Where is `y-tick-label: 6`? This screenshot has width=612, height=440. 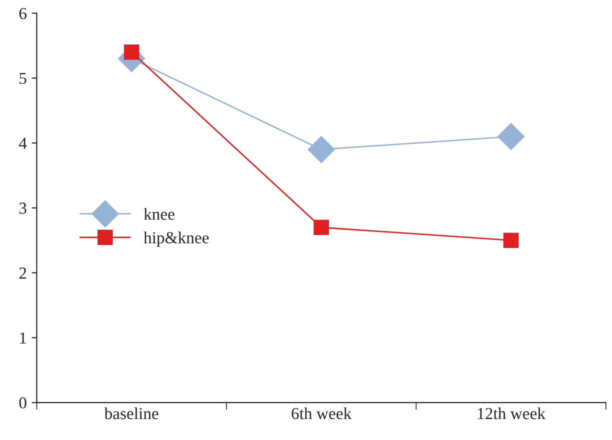
y-tick-label: 6 is located at coordinates (22, 14).